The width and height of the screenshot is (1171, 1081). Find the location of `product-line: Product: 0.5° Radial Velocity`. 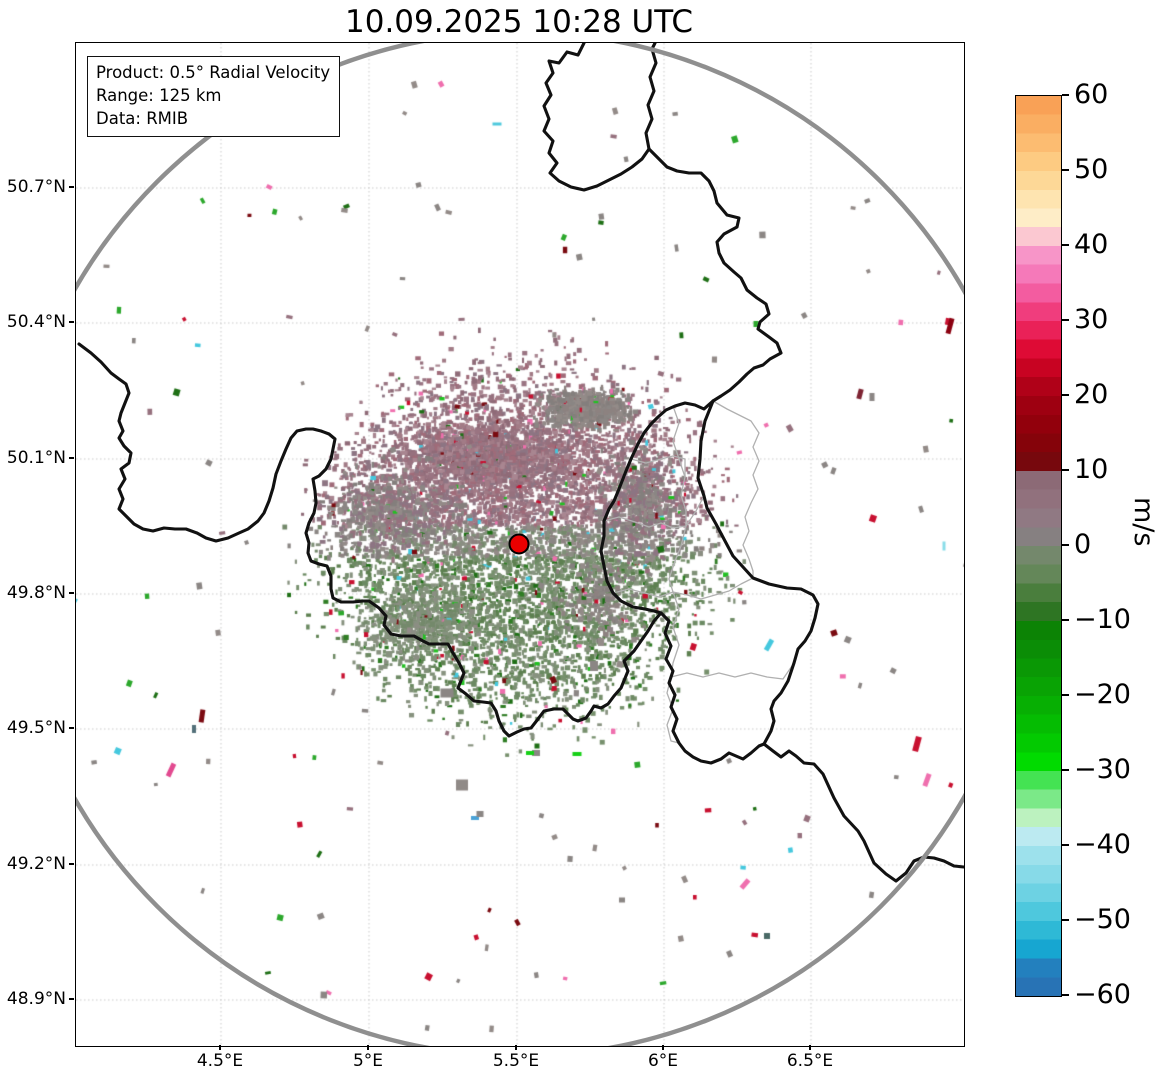

product-line: Product: 0.5° Radial Velocity is located at coordinates (213, 72).